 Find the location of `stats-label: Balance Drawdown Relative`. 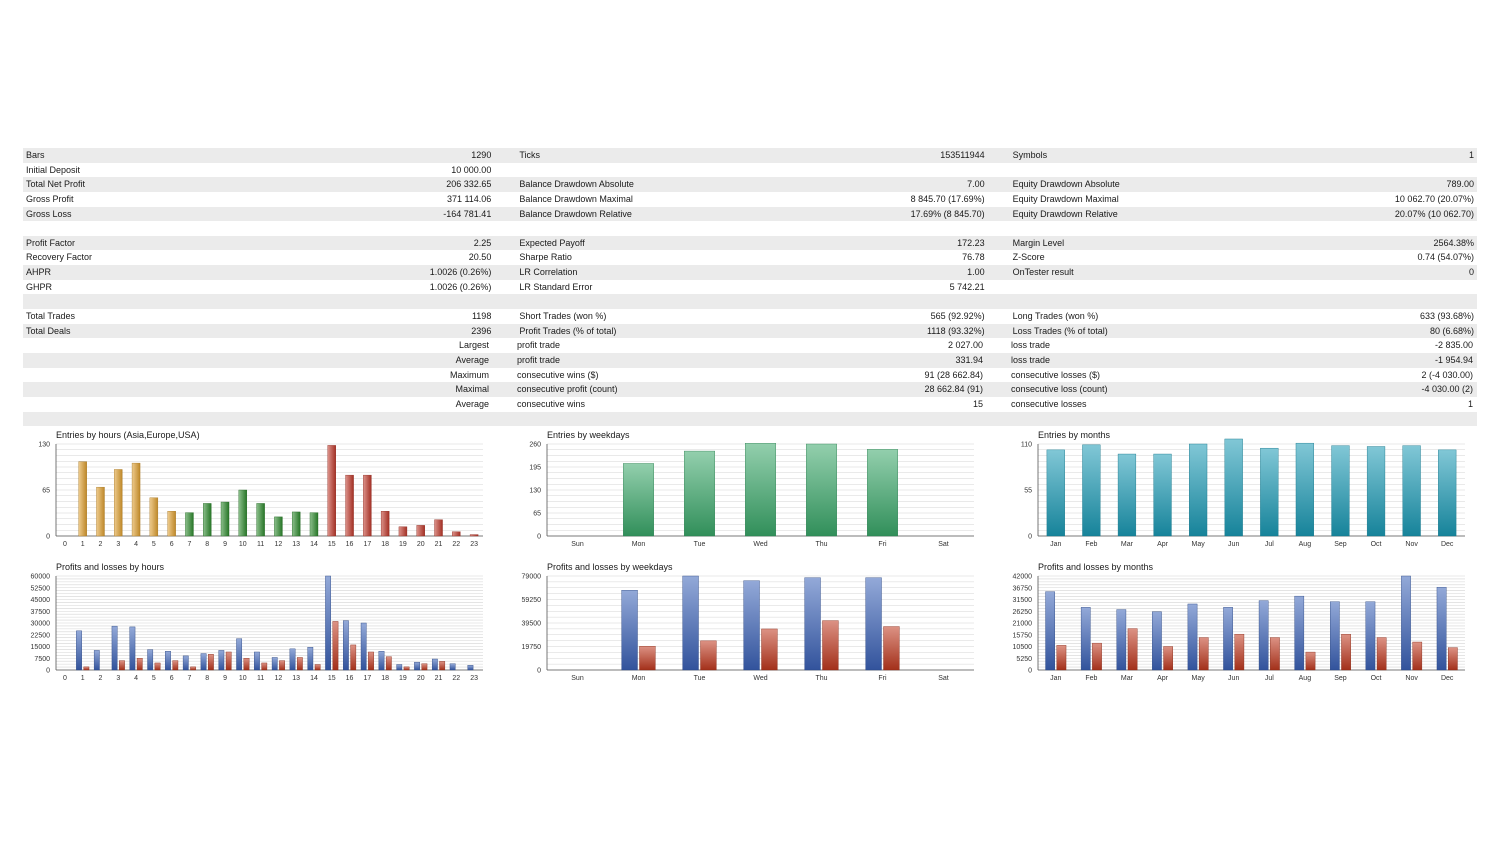

stats-label: Balance Drawdown Relative is located at coordinates (575, 213).